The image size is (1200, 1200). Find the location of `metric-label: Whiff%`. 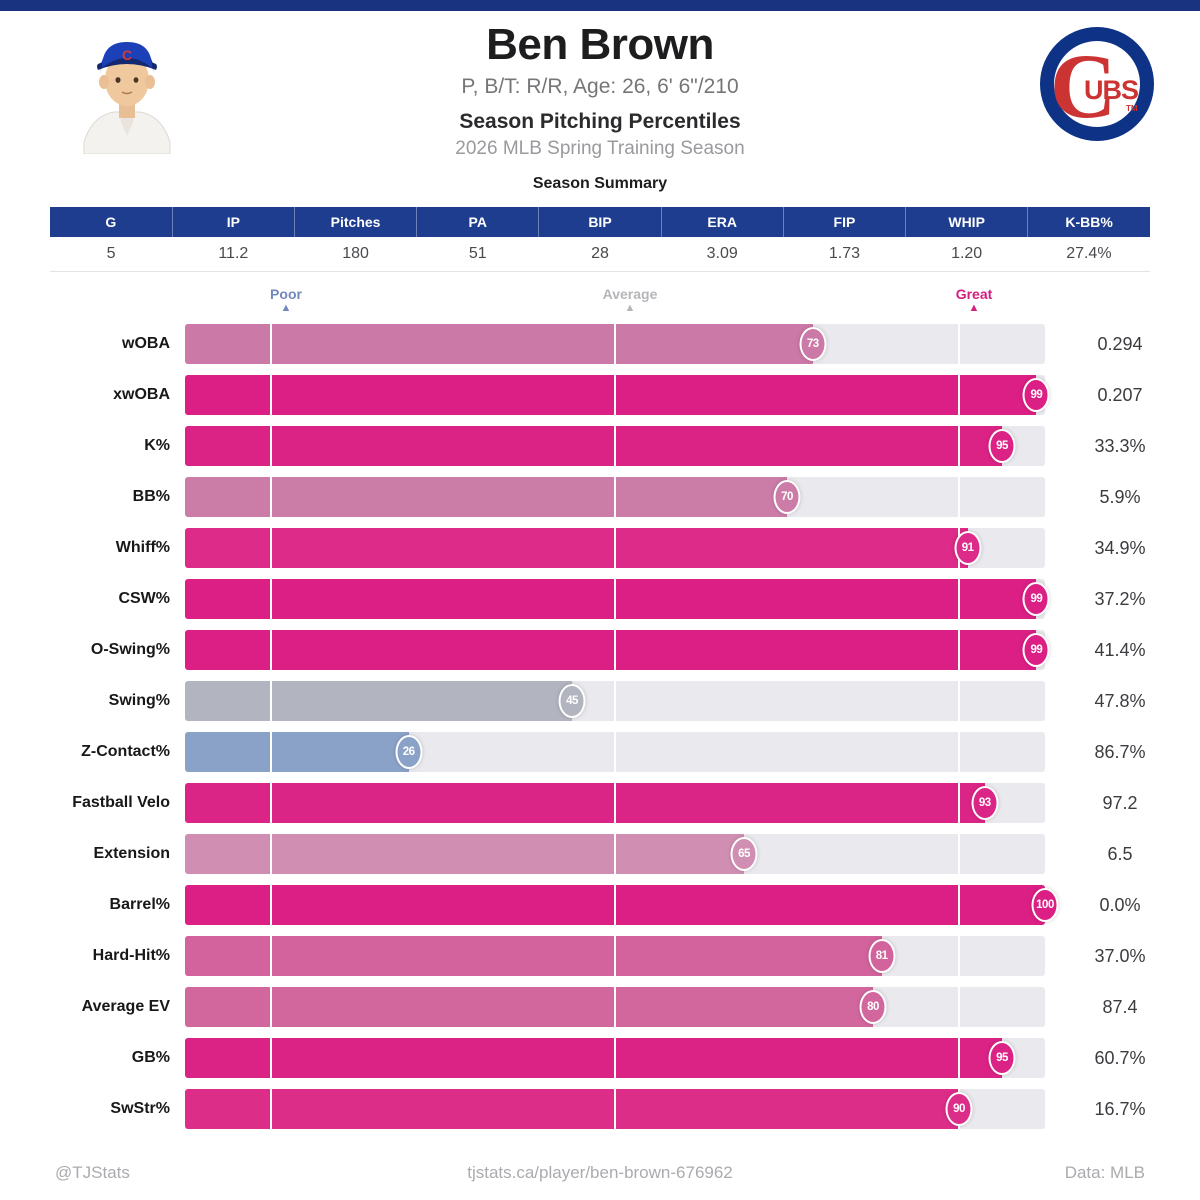

metric-label: Whiff% is located at coordinates (142, 547).